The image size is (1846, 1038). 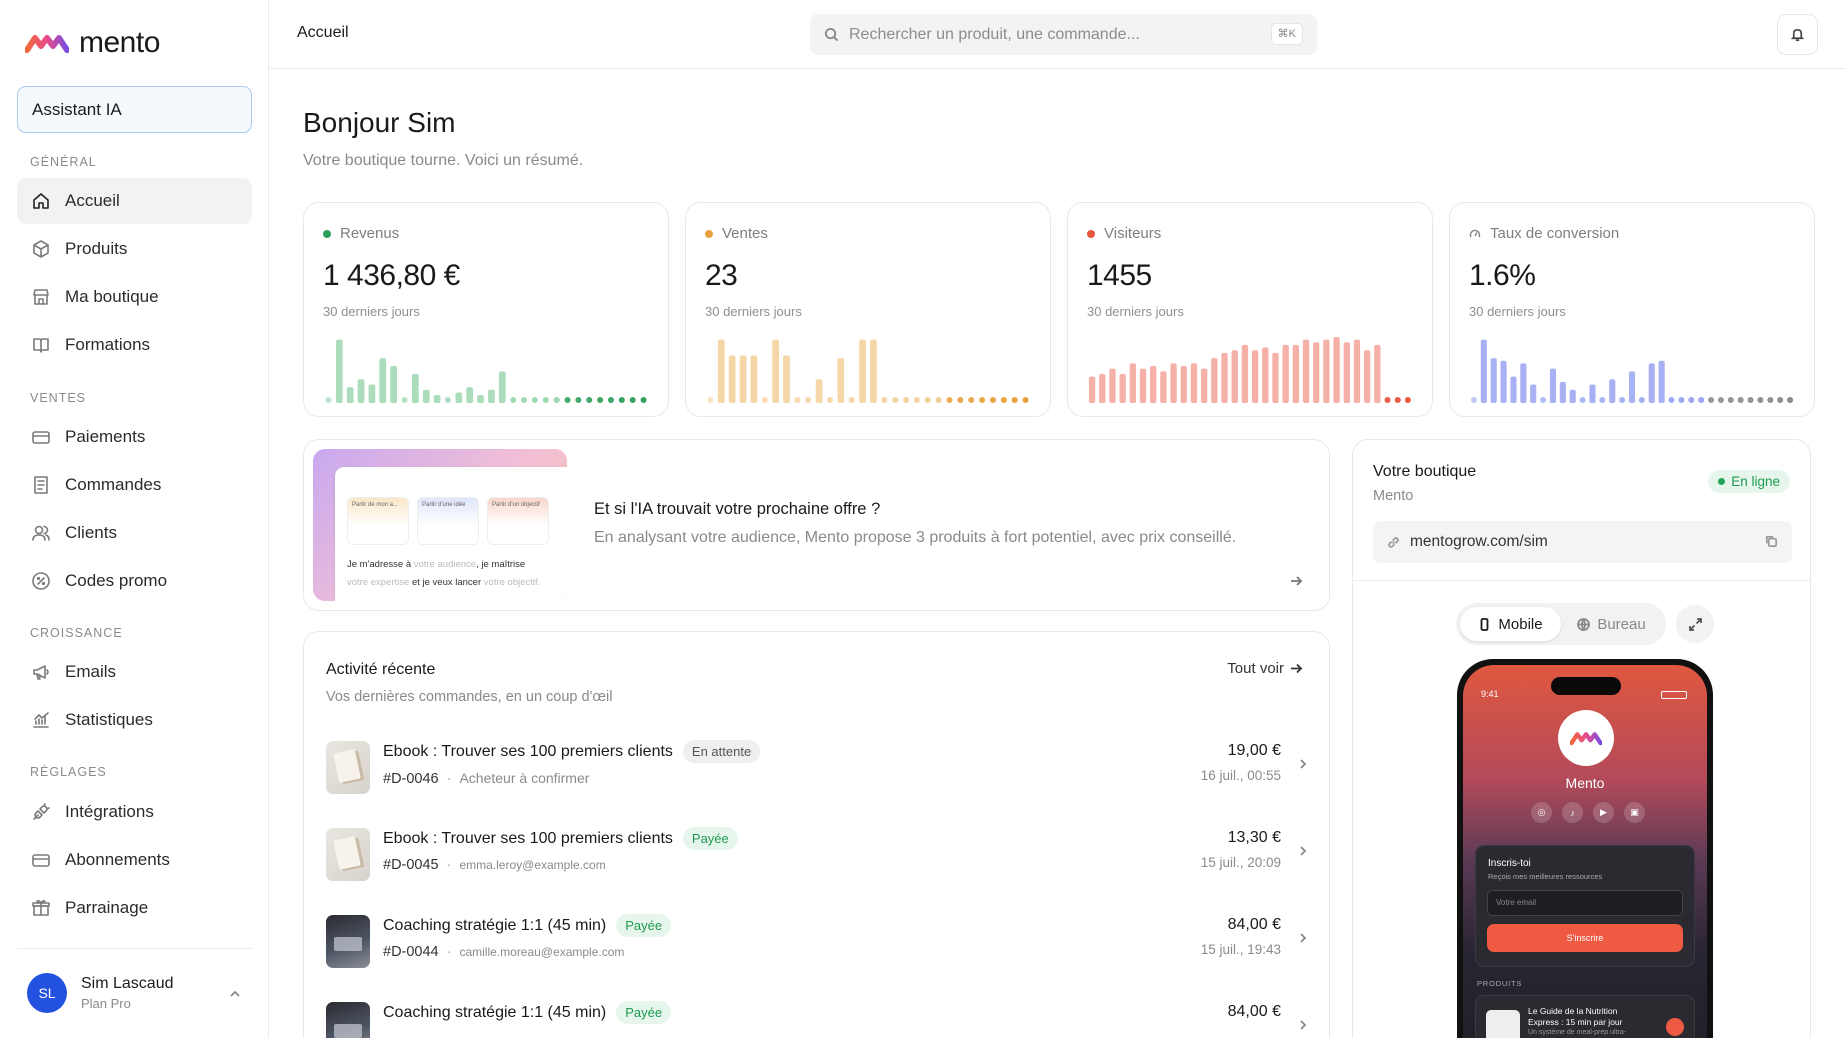 I want to click on expand-button, so click(x=1695, y=624).